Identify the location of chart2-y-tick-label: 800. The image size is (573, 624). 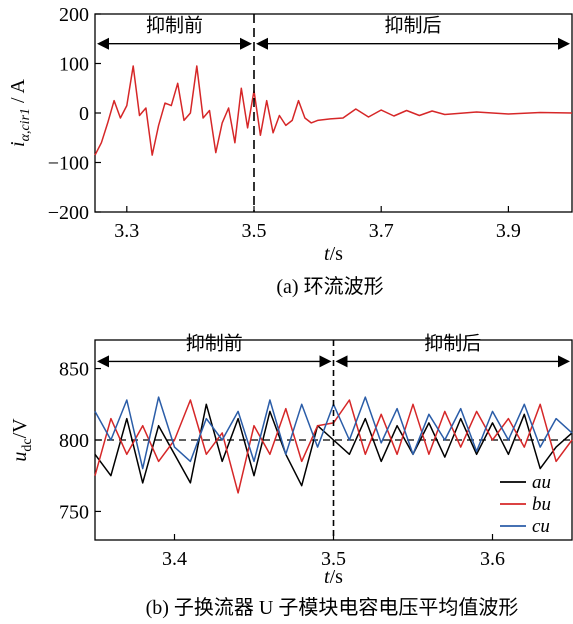
(74, 441).